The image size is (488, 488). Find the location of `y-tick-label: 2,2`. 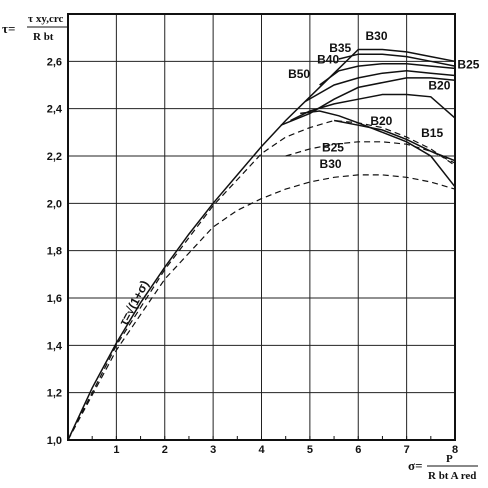

y-tick-label: 2,2 is located at coordinates (54, 157).